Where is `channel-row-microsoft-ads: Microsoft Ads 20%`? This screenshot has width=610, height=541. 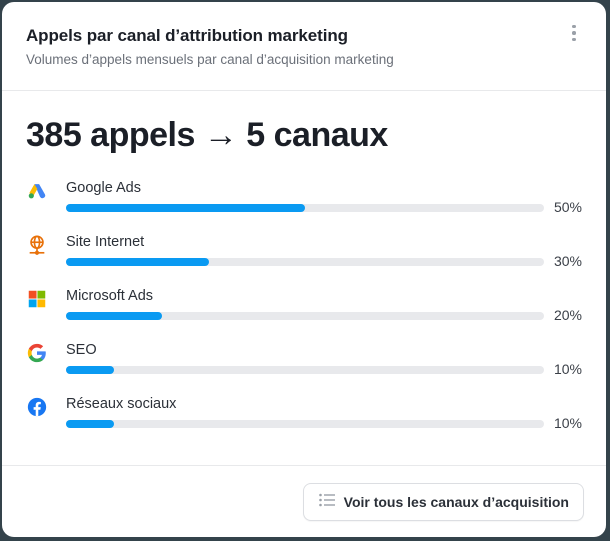
channel-row-microsoft-ads: Microsoft Ads 20% is located at coordinates (304, 313).